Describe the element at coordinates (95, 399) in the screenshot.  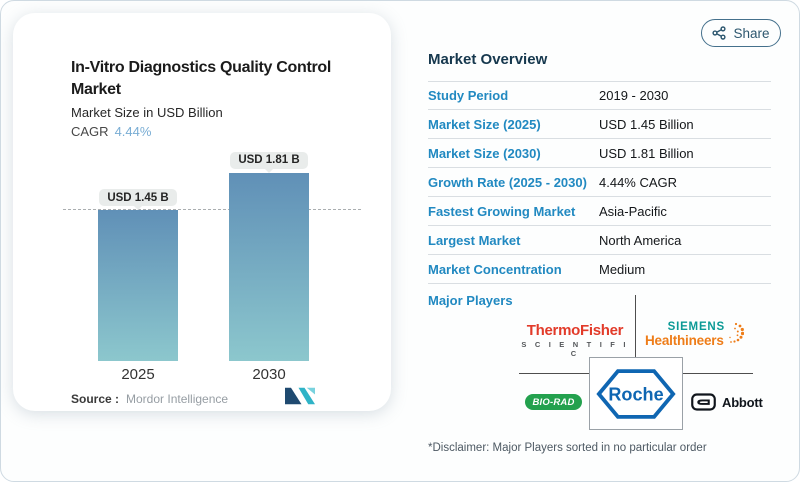
I see `source-label: Source :` at that location.